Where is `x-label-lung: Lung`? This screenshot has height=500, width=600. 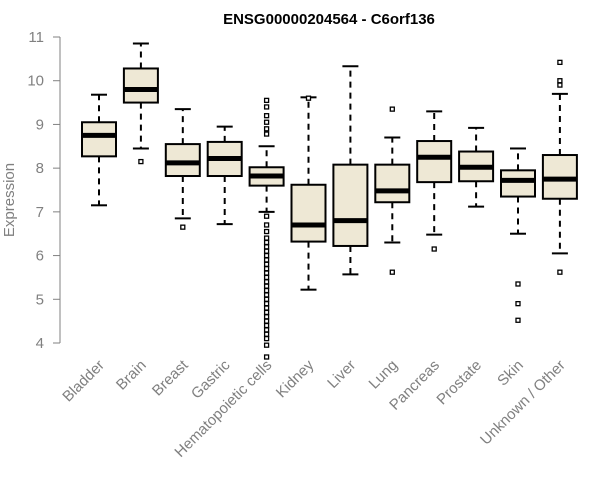 x-label-lung: Lung is located at coordinates (384, 375).